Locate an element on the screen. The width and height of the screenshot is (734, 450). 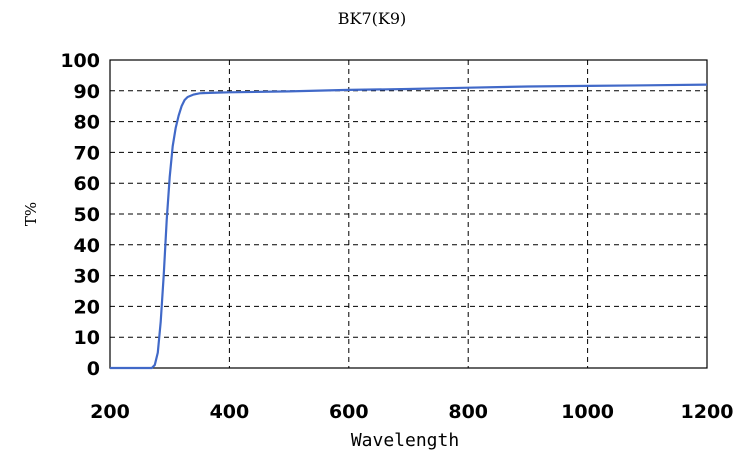
y-tick-label: 90 is located at coordinates (87, 92).